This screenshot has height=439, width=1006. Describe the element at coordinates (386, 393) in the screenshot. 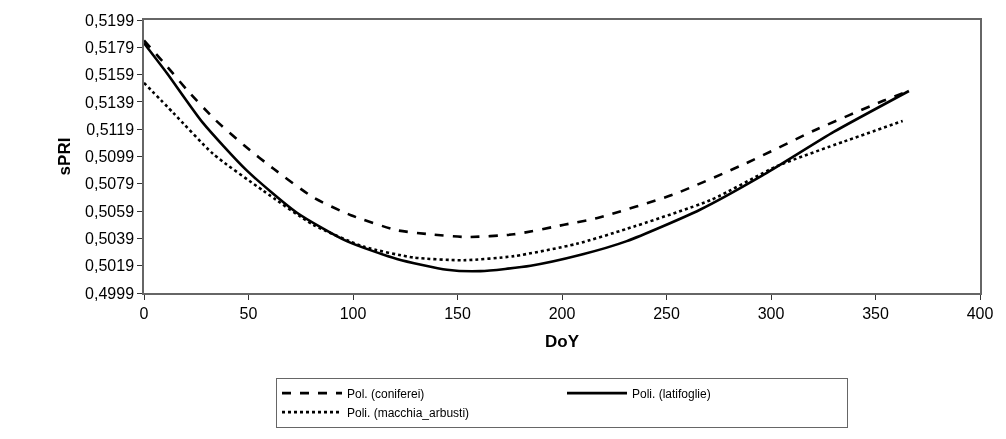

I see `legend-label: Pol. (coniferei)` at that location.